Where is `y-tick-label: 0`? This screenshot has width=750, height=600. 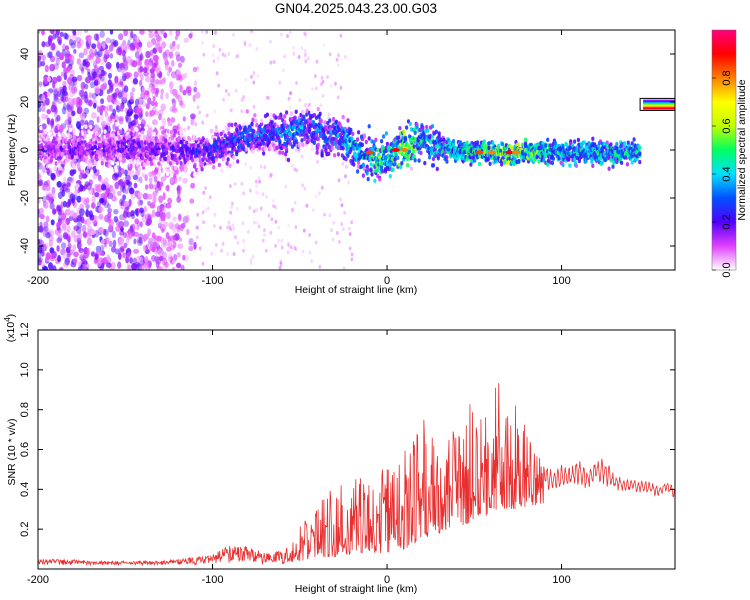 y-tick-label: 0 is located at coordinates (25, 150).